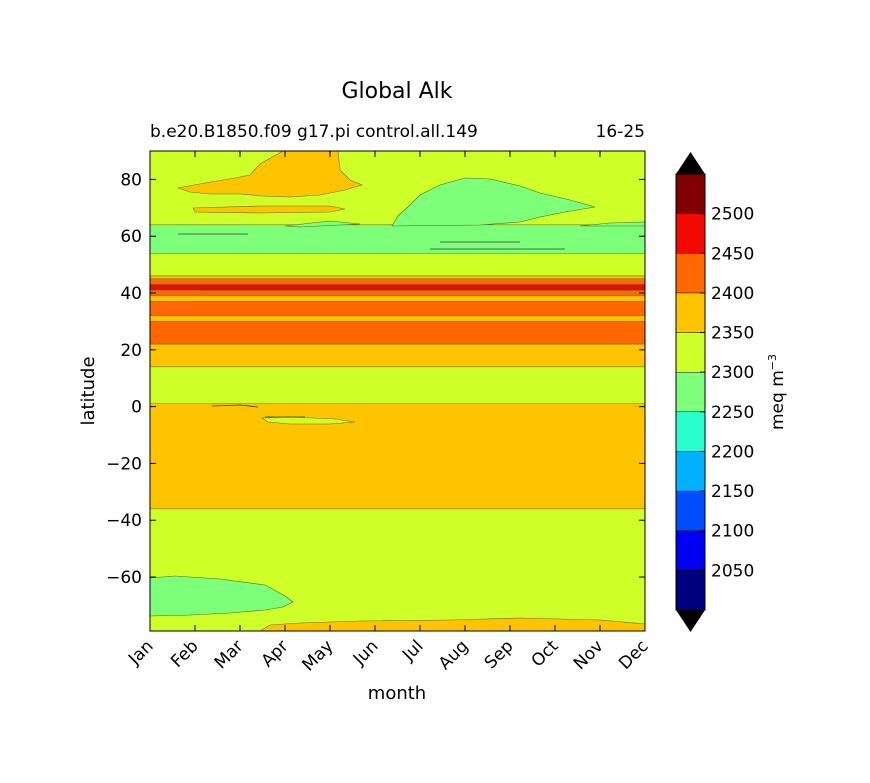 This screenshot has height=783, width=870. I want to click on x-tick-label: Feb, so click(184, 653).